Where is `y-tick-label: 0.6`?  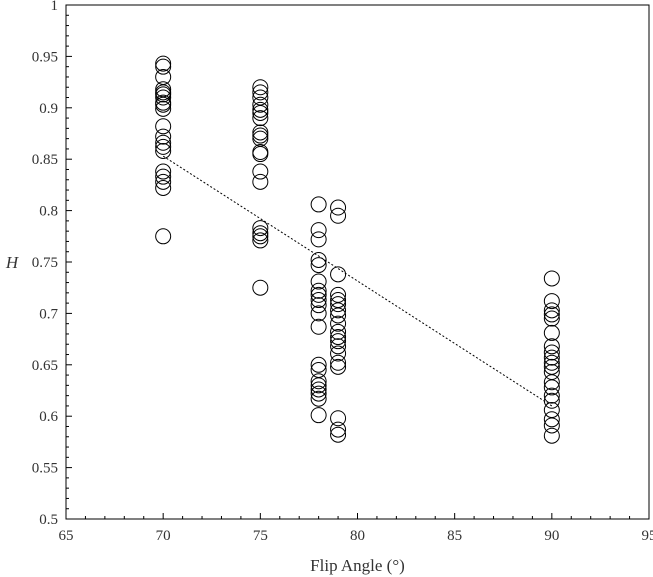 y-tick-label: 0.6 is located at coordinates (48, 417).